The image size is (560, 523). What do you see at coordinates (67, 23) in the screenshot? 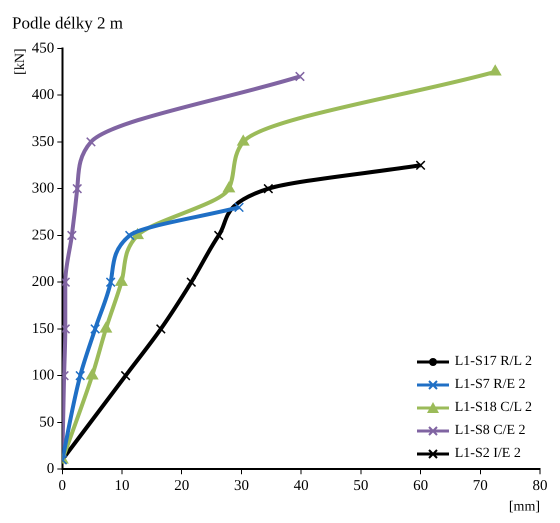
I see `chart-title: Podle délky 2 m` at bounding box center [67, 23].